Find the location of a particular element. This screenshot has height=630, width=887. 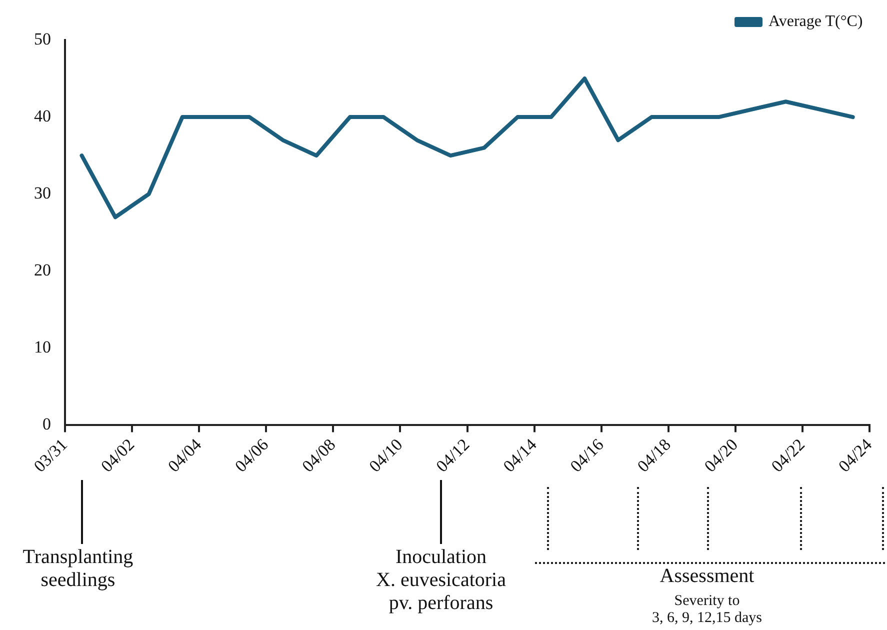

y-tick-label: 0 is located at coordinates (46, 424).